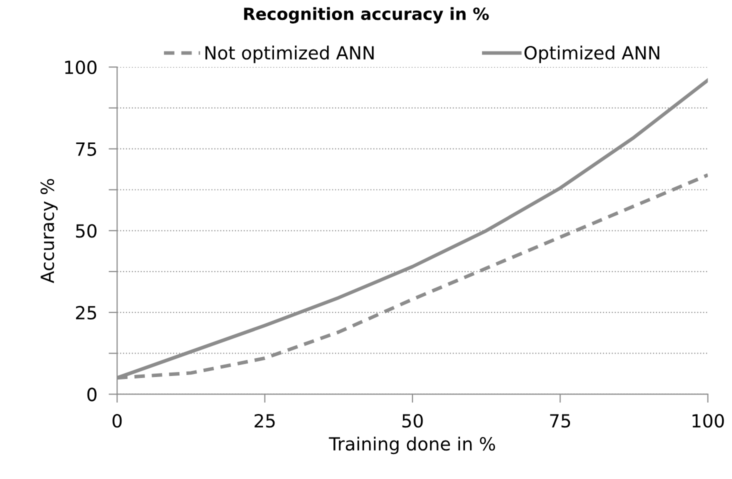 The width and height of the screenshot is (732, 479). What do you see at coordinates (91, 395) in the screenshot?
I see `y-tick-label: 0` at bounding box center [91, 395].